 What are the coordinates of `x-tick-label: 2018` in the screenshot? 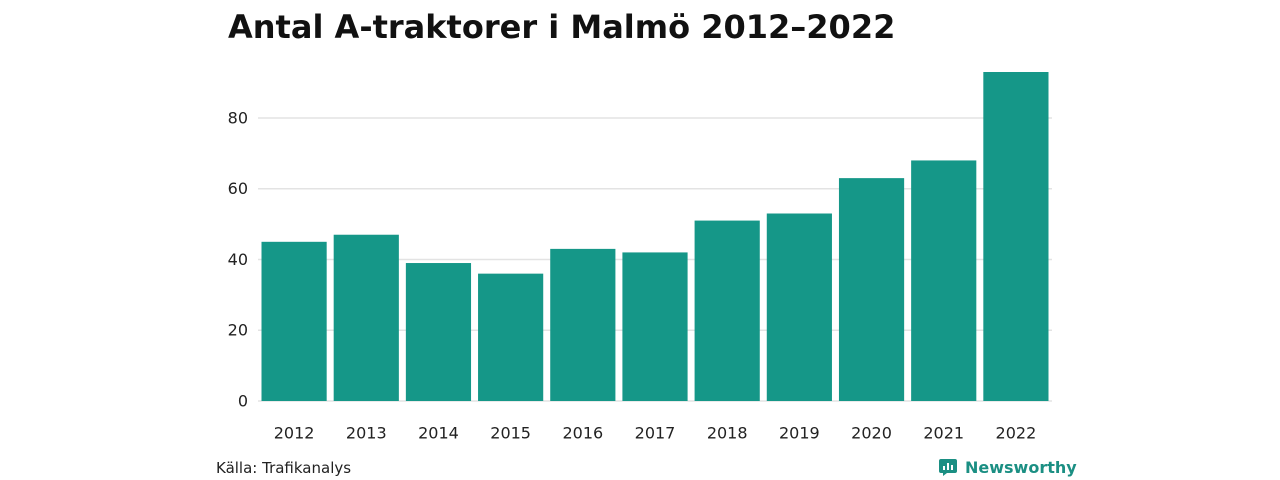 It's located at (727, 433).